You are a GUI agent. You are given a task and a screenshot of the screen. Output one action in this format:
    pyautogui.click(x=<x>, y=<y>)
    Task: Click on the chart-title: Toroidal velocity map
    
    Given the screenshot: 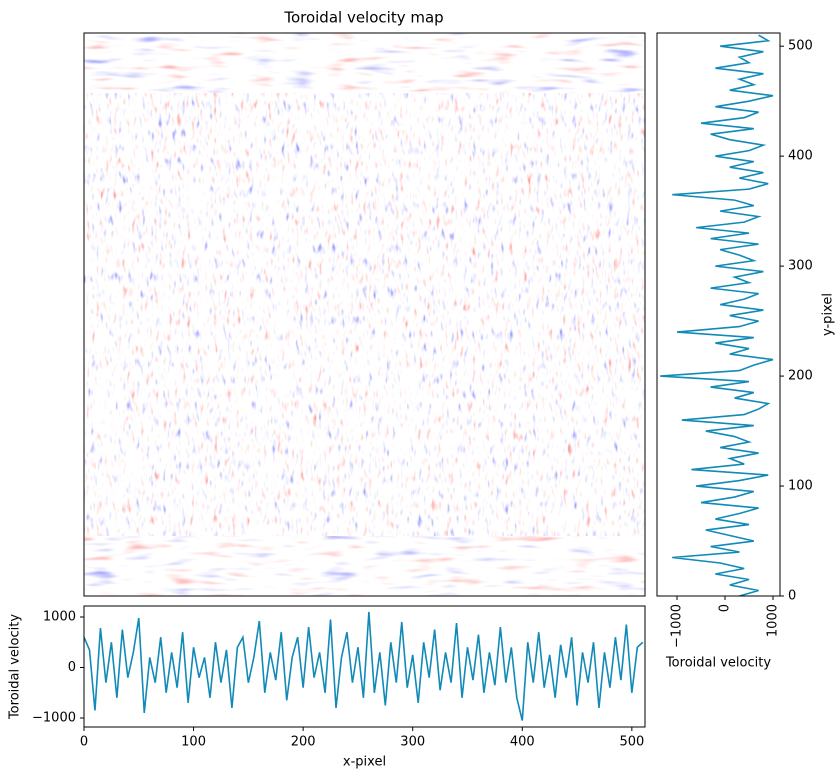 What is the action you would take?
    pyautogui.click(x=363, y=18)
    